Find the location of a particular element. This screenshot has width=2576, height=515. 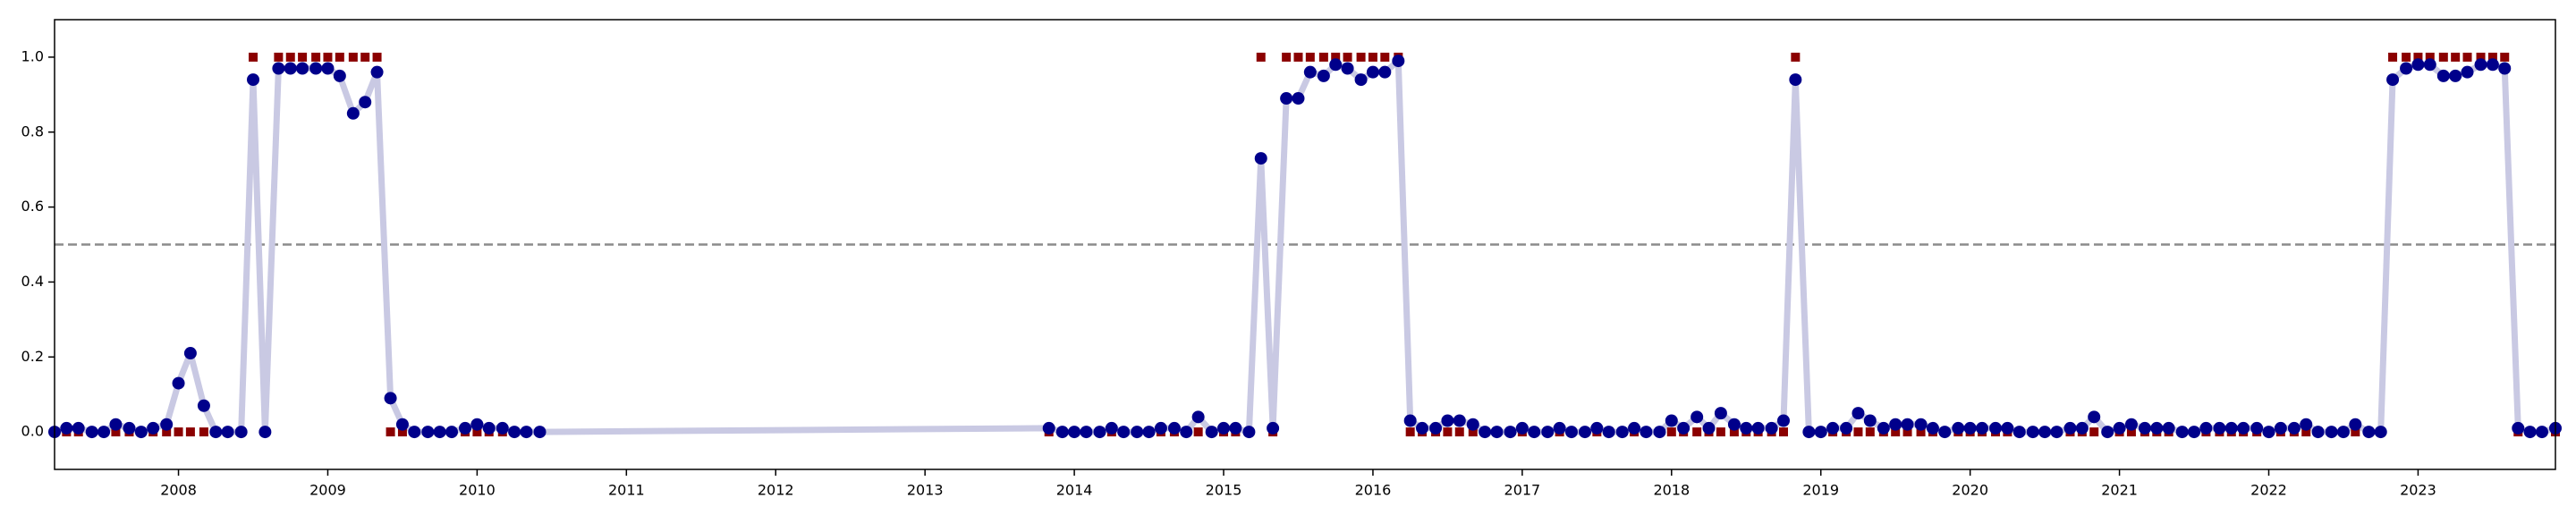

x-tick-label: 2009 is located at coordinates (327, 490).